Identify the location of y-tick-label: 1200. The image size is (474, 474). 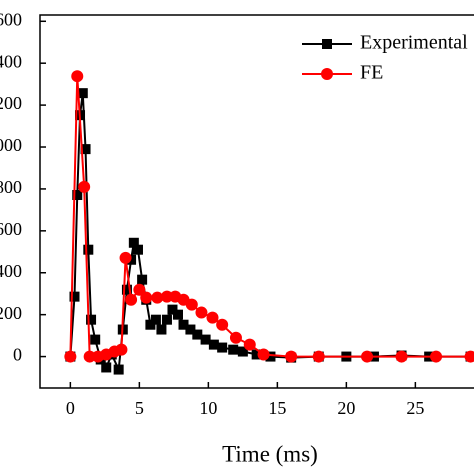
(11, 103).